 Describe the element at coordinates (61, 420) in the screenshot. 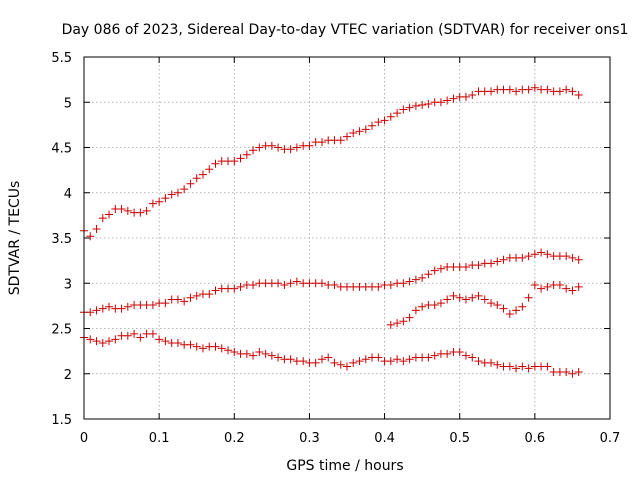

I see `y-tick-label: 1.5` at that location.